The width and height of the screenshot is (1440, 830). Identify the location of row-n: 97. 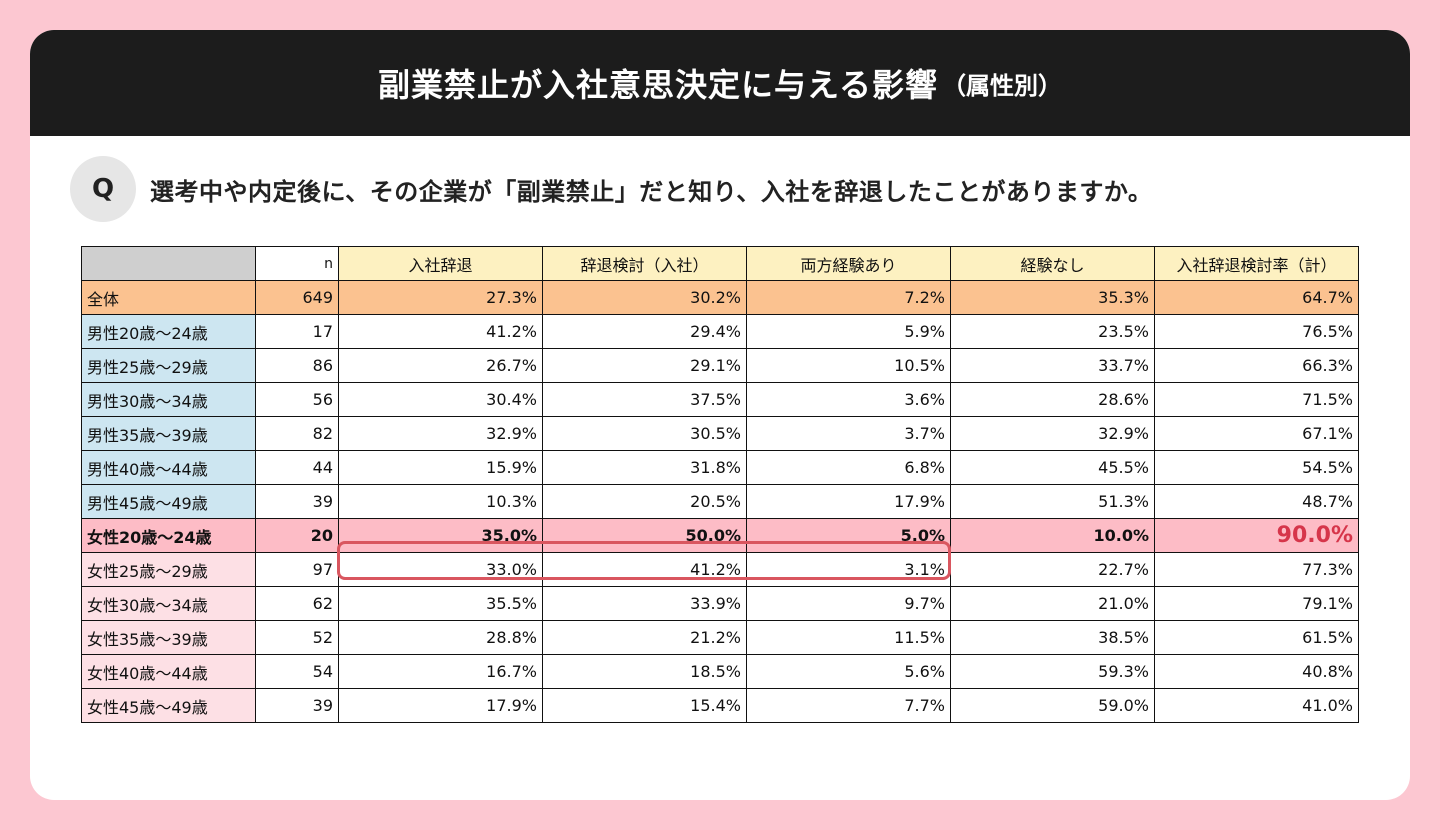
(297, 569).